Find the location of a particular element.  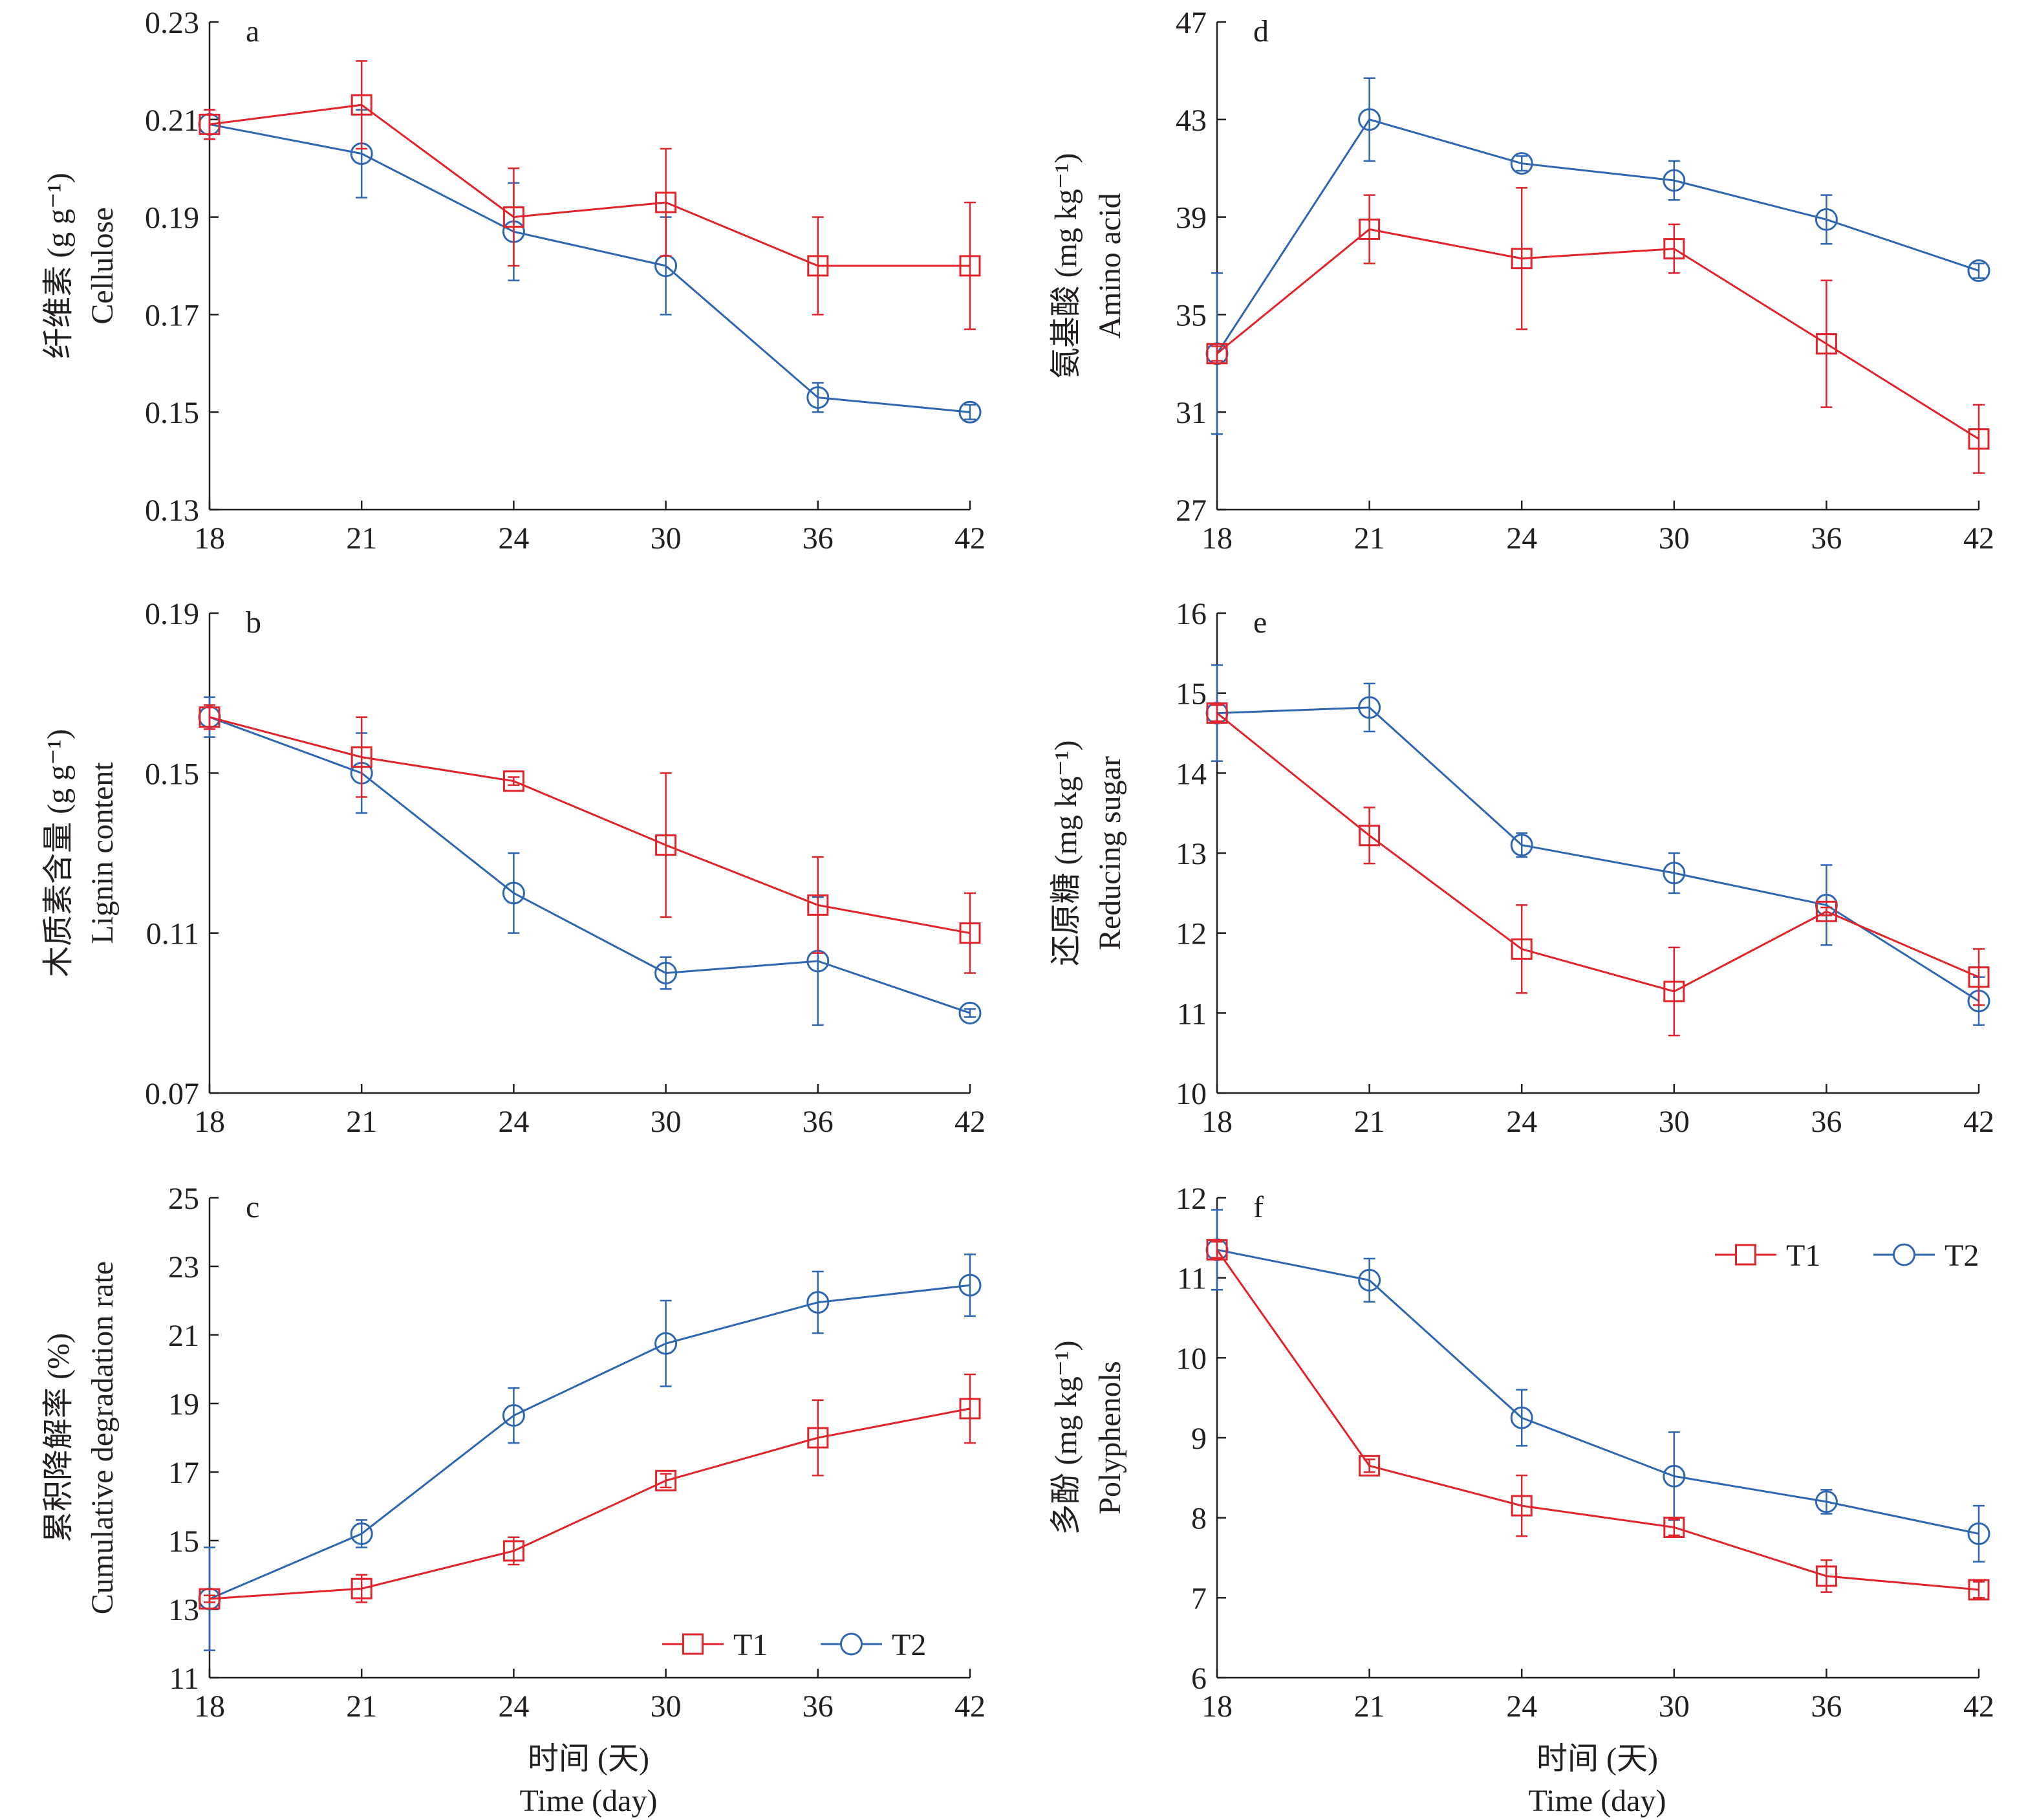

y-axis-title-en: Amino acid is located at coordinates (1110, 265).